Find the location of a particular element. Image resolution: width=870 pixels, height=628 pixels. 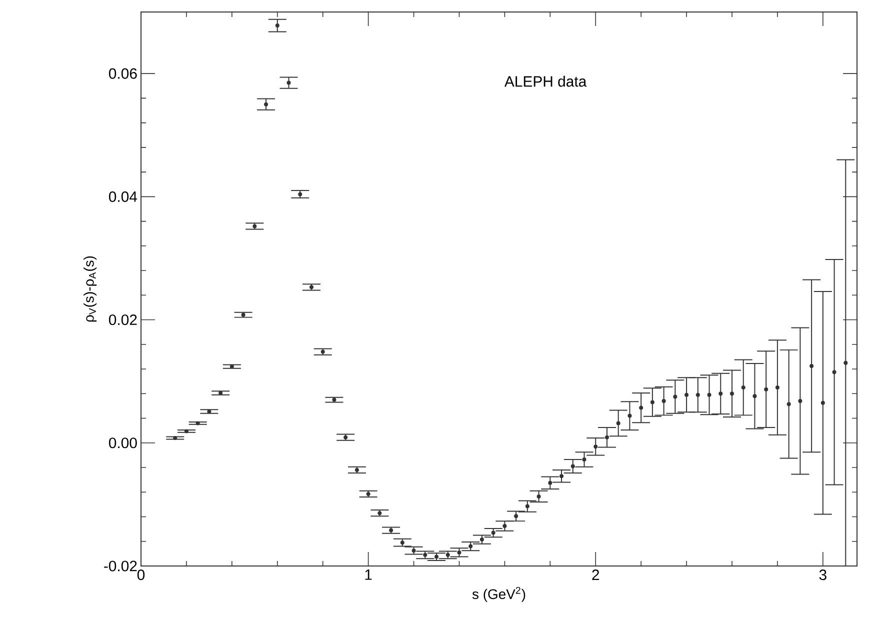

y-tick-label: 0.02 is located at coordinates (122, 320).